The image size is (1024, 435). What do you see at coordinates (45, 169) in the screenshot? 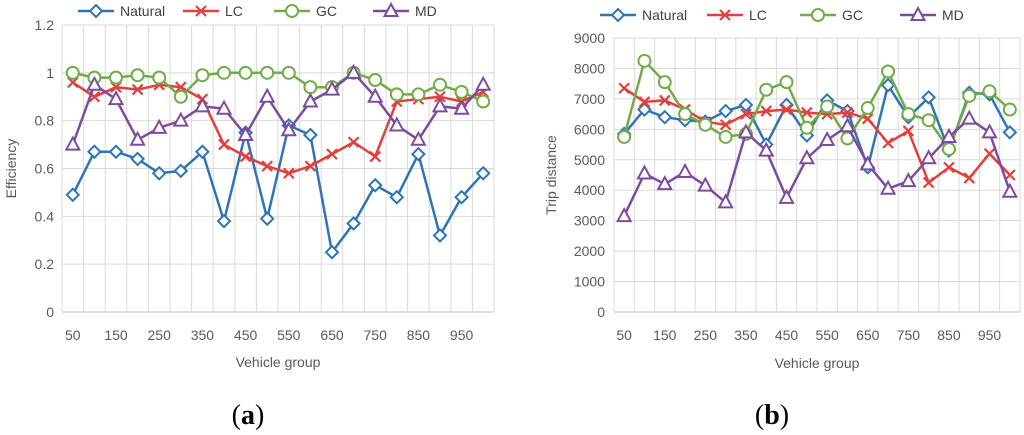
I see `y-tick-label: 0.6` at bounding box center [45, 169].